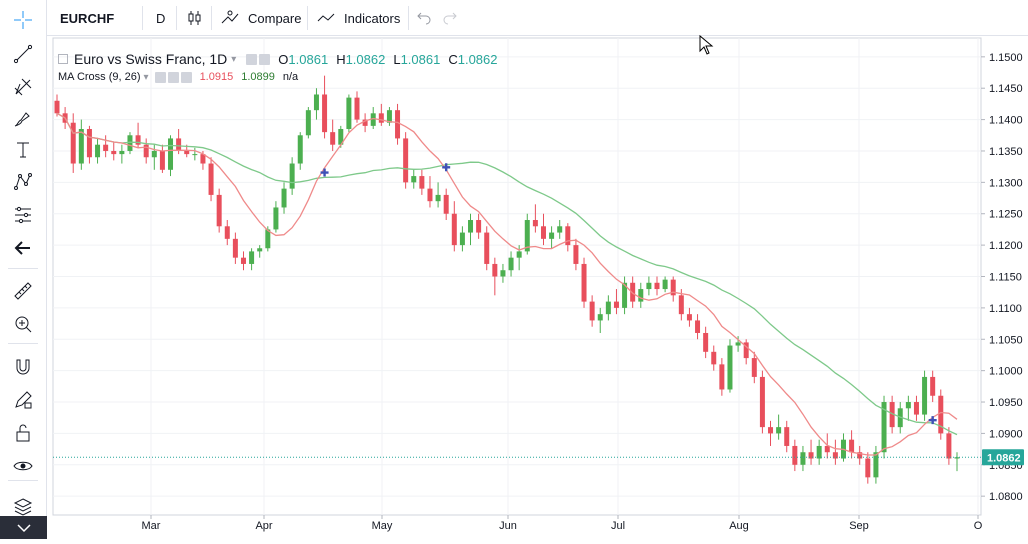 This screenshot has width=1028, height=544. Describe the element at coordinates (23, 466) in the screenshot. I see `eye-tool` at that location.